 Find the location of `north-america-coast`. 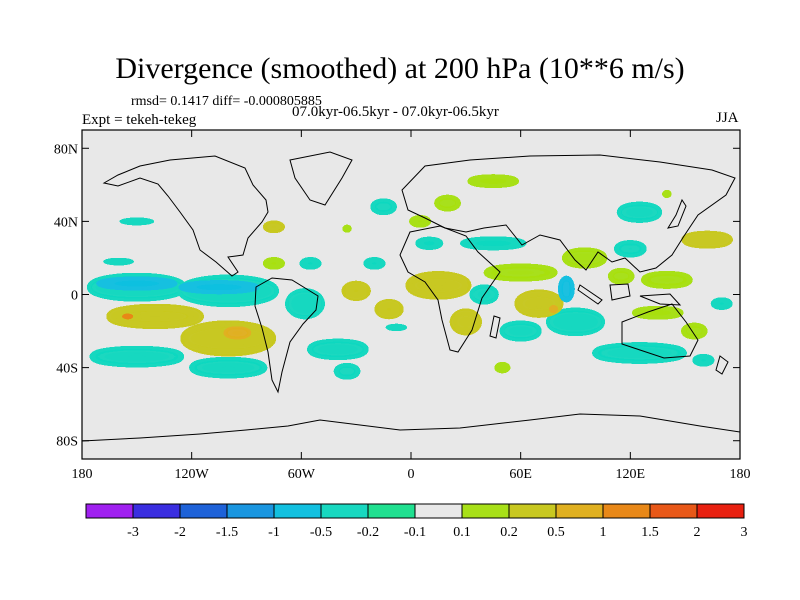

north-america-coast is located at coordinates (185, 216).